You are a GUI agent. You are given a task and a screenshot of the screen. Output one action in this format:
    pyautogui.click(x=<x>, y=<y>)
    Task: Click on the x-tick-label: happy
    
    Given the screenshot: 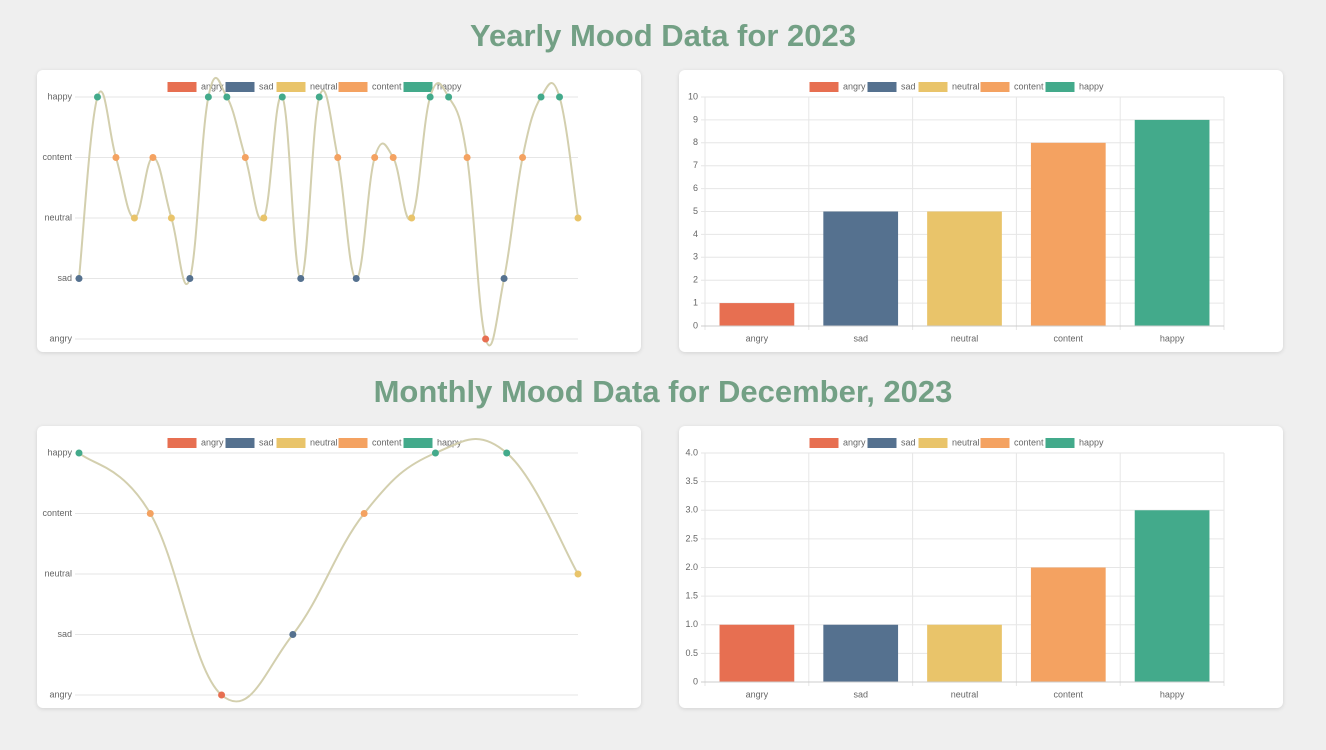 What is the action you would take?
    pyautogui.click(x=1172, y=694)
    